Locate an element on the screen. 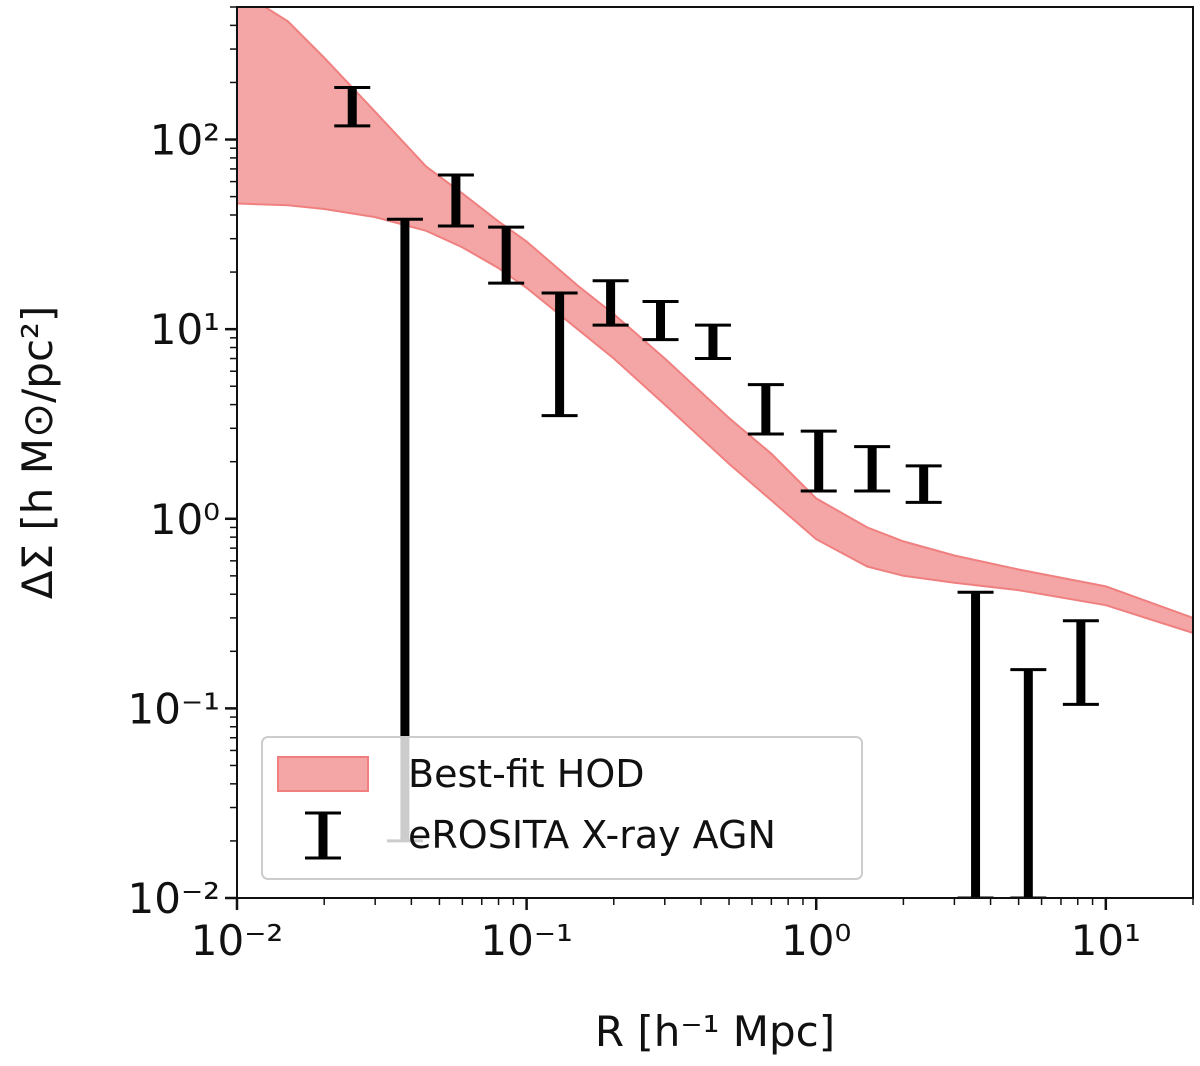 The image size is (1200, 1066). legend-errorbar-swatch is located at coordinates (323, 835).